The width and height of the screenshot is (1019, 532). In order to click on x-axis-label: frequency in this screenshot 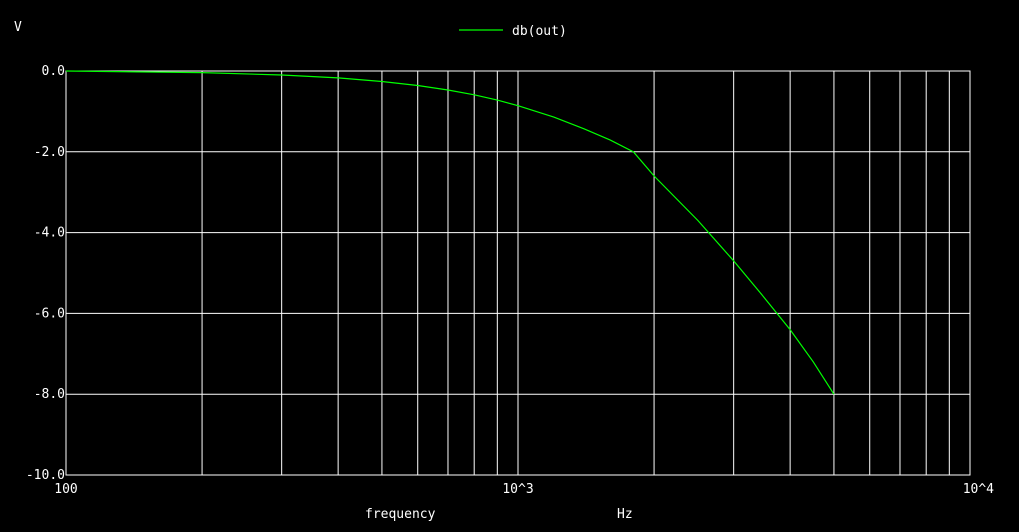, I will do `click(400, 514)`.